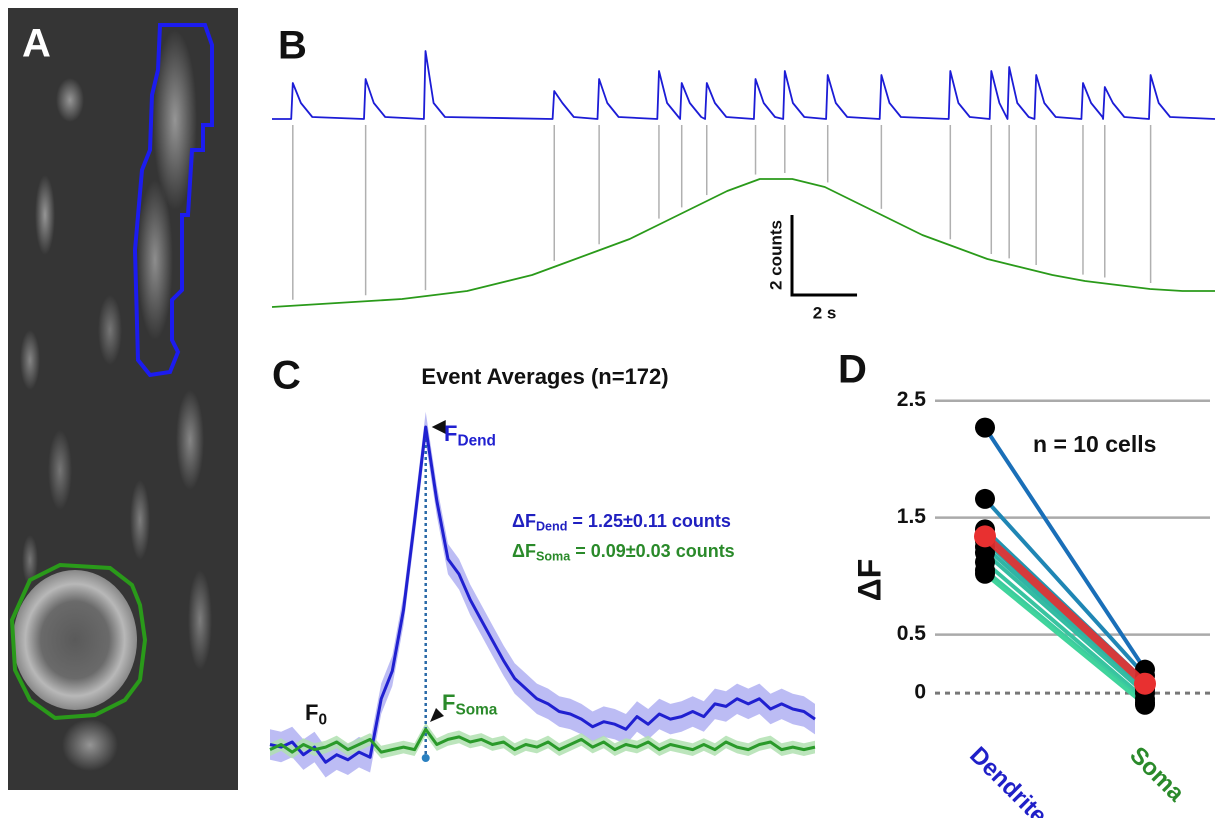  I want to click on peak-dot, so click(425, 758).